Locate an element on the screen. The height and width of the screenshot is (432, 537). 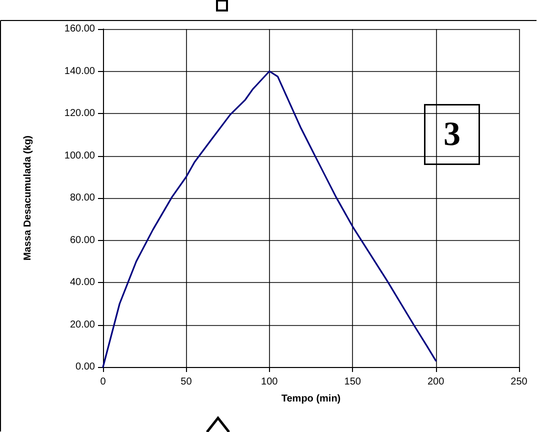
x-axis-title: Tempo (min) is located at coordinates (311, 399).